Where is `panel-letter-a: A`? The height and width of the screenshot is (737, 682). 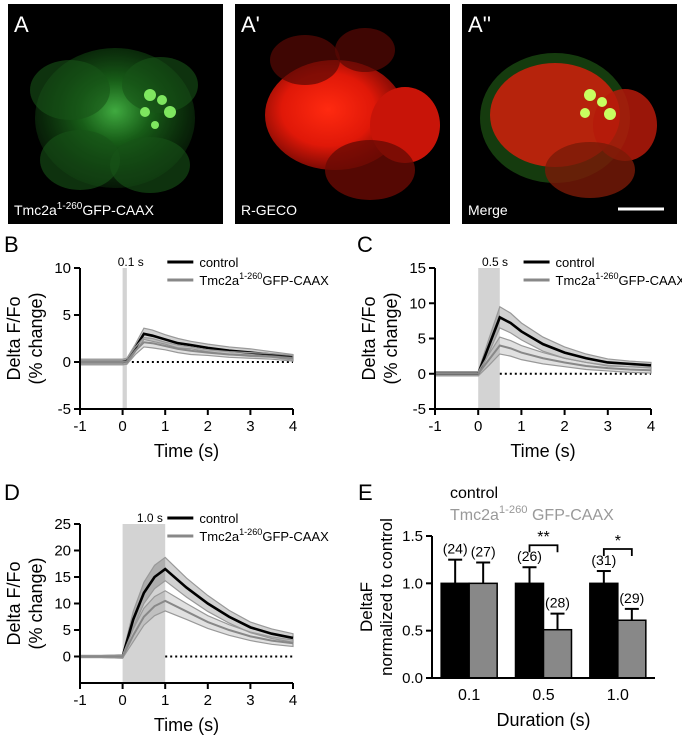
panel-letter-a: A is located at coordinates (21, 24).